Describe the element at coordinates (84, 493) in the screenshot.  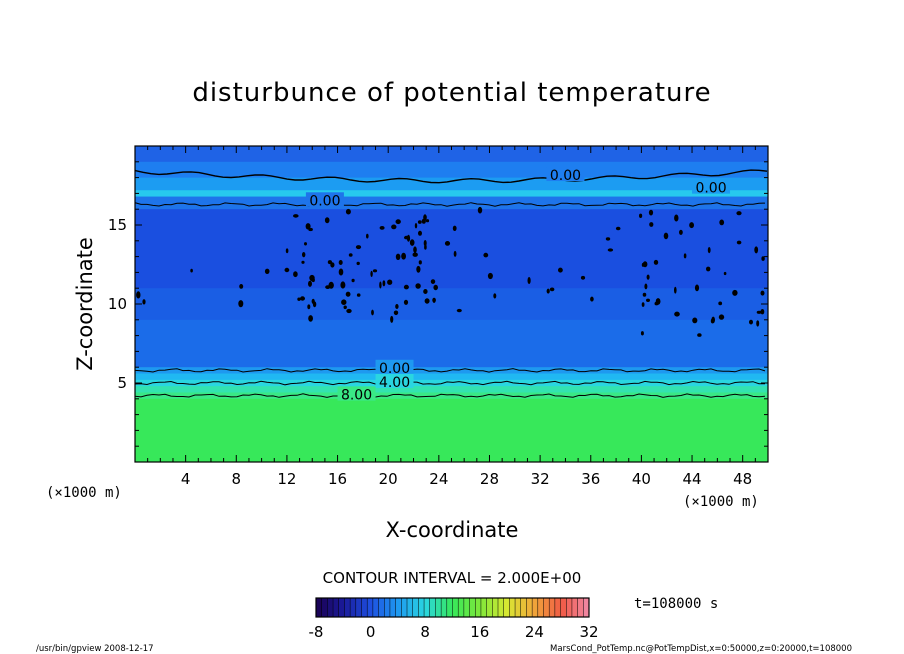
I see `x-unit-left: (×1000 m)` at that location.